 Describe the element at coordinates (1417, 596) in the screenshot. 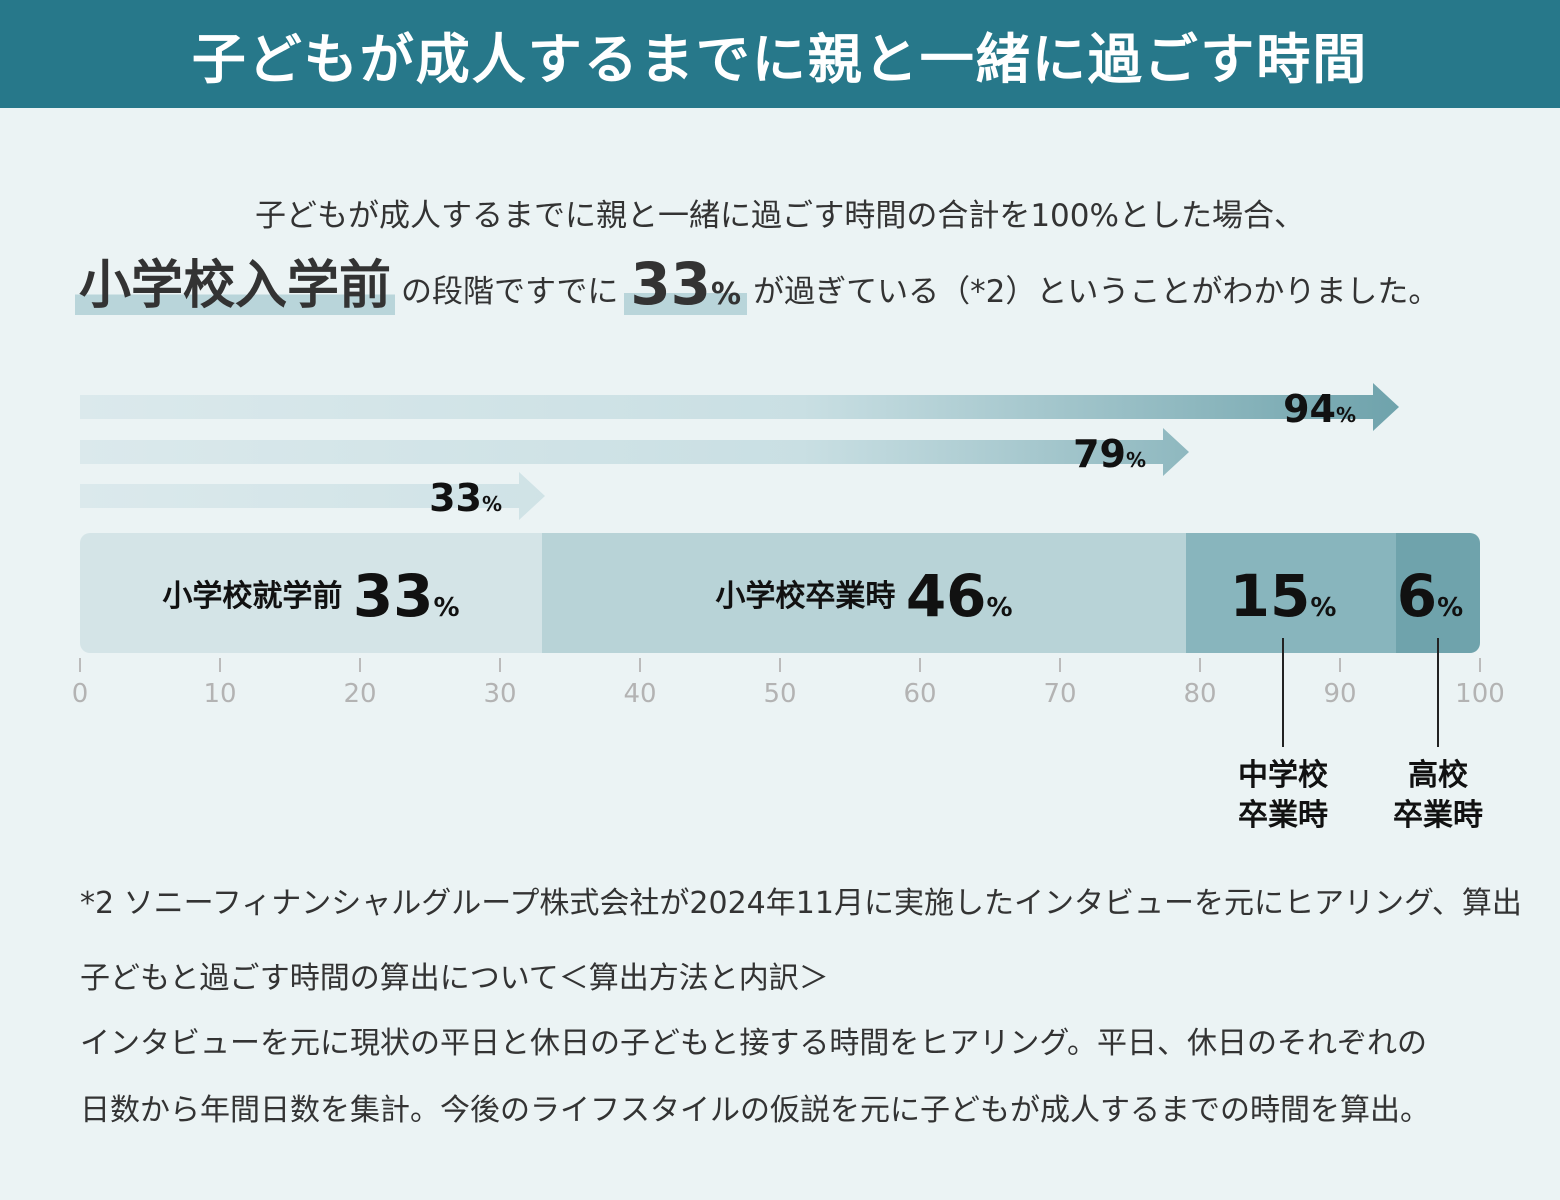

I see `segment-value-4: 6` at that location.